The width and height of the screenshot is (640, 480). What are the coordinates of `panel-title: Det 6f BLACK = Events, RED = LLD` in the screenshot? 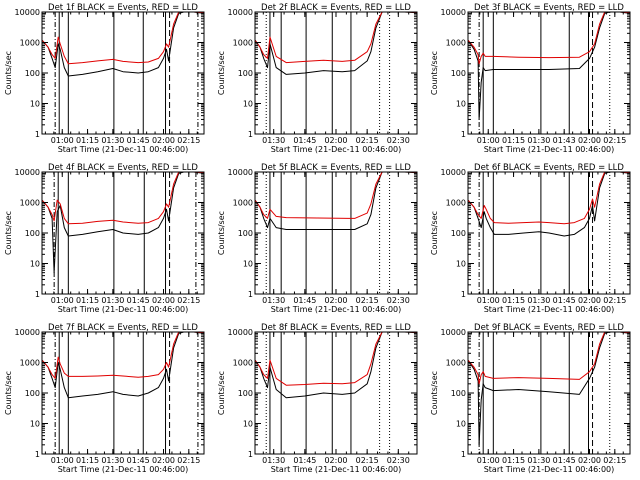 It's located at (549, 168).